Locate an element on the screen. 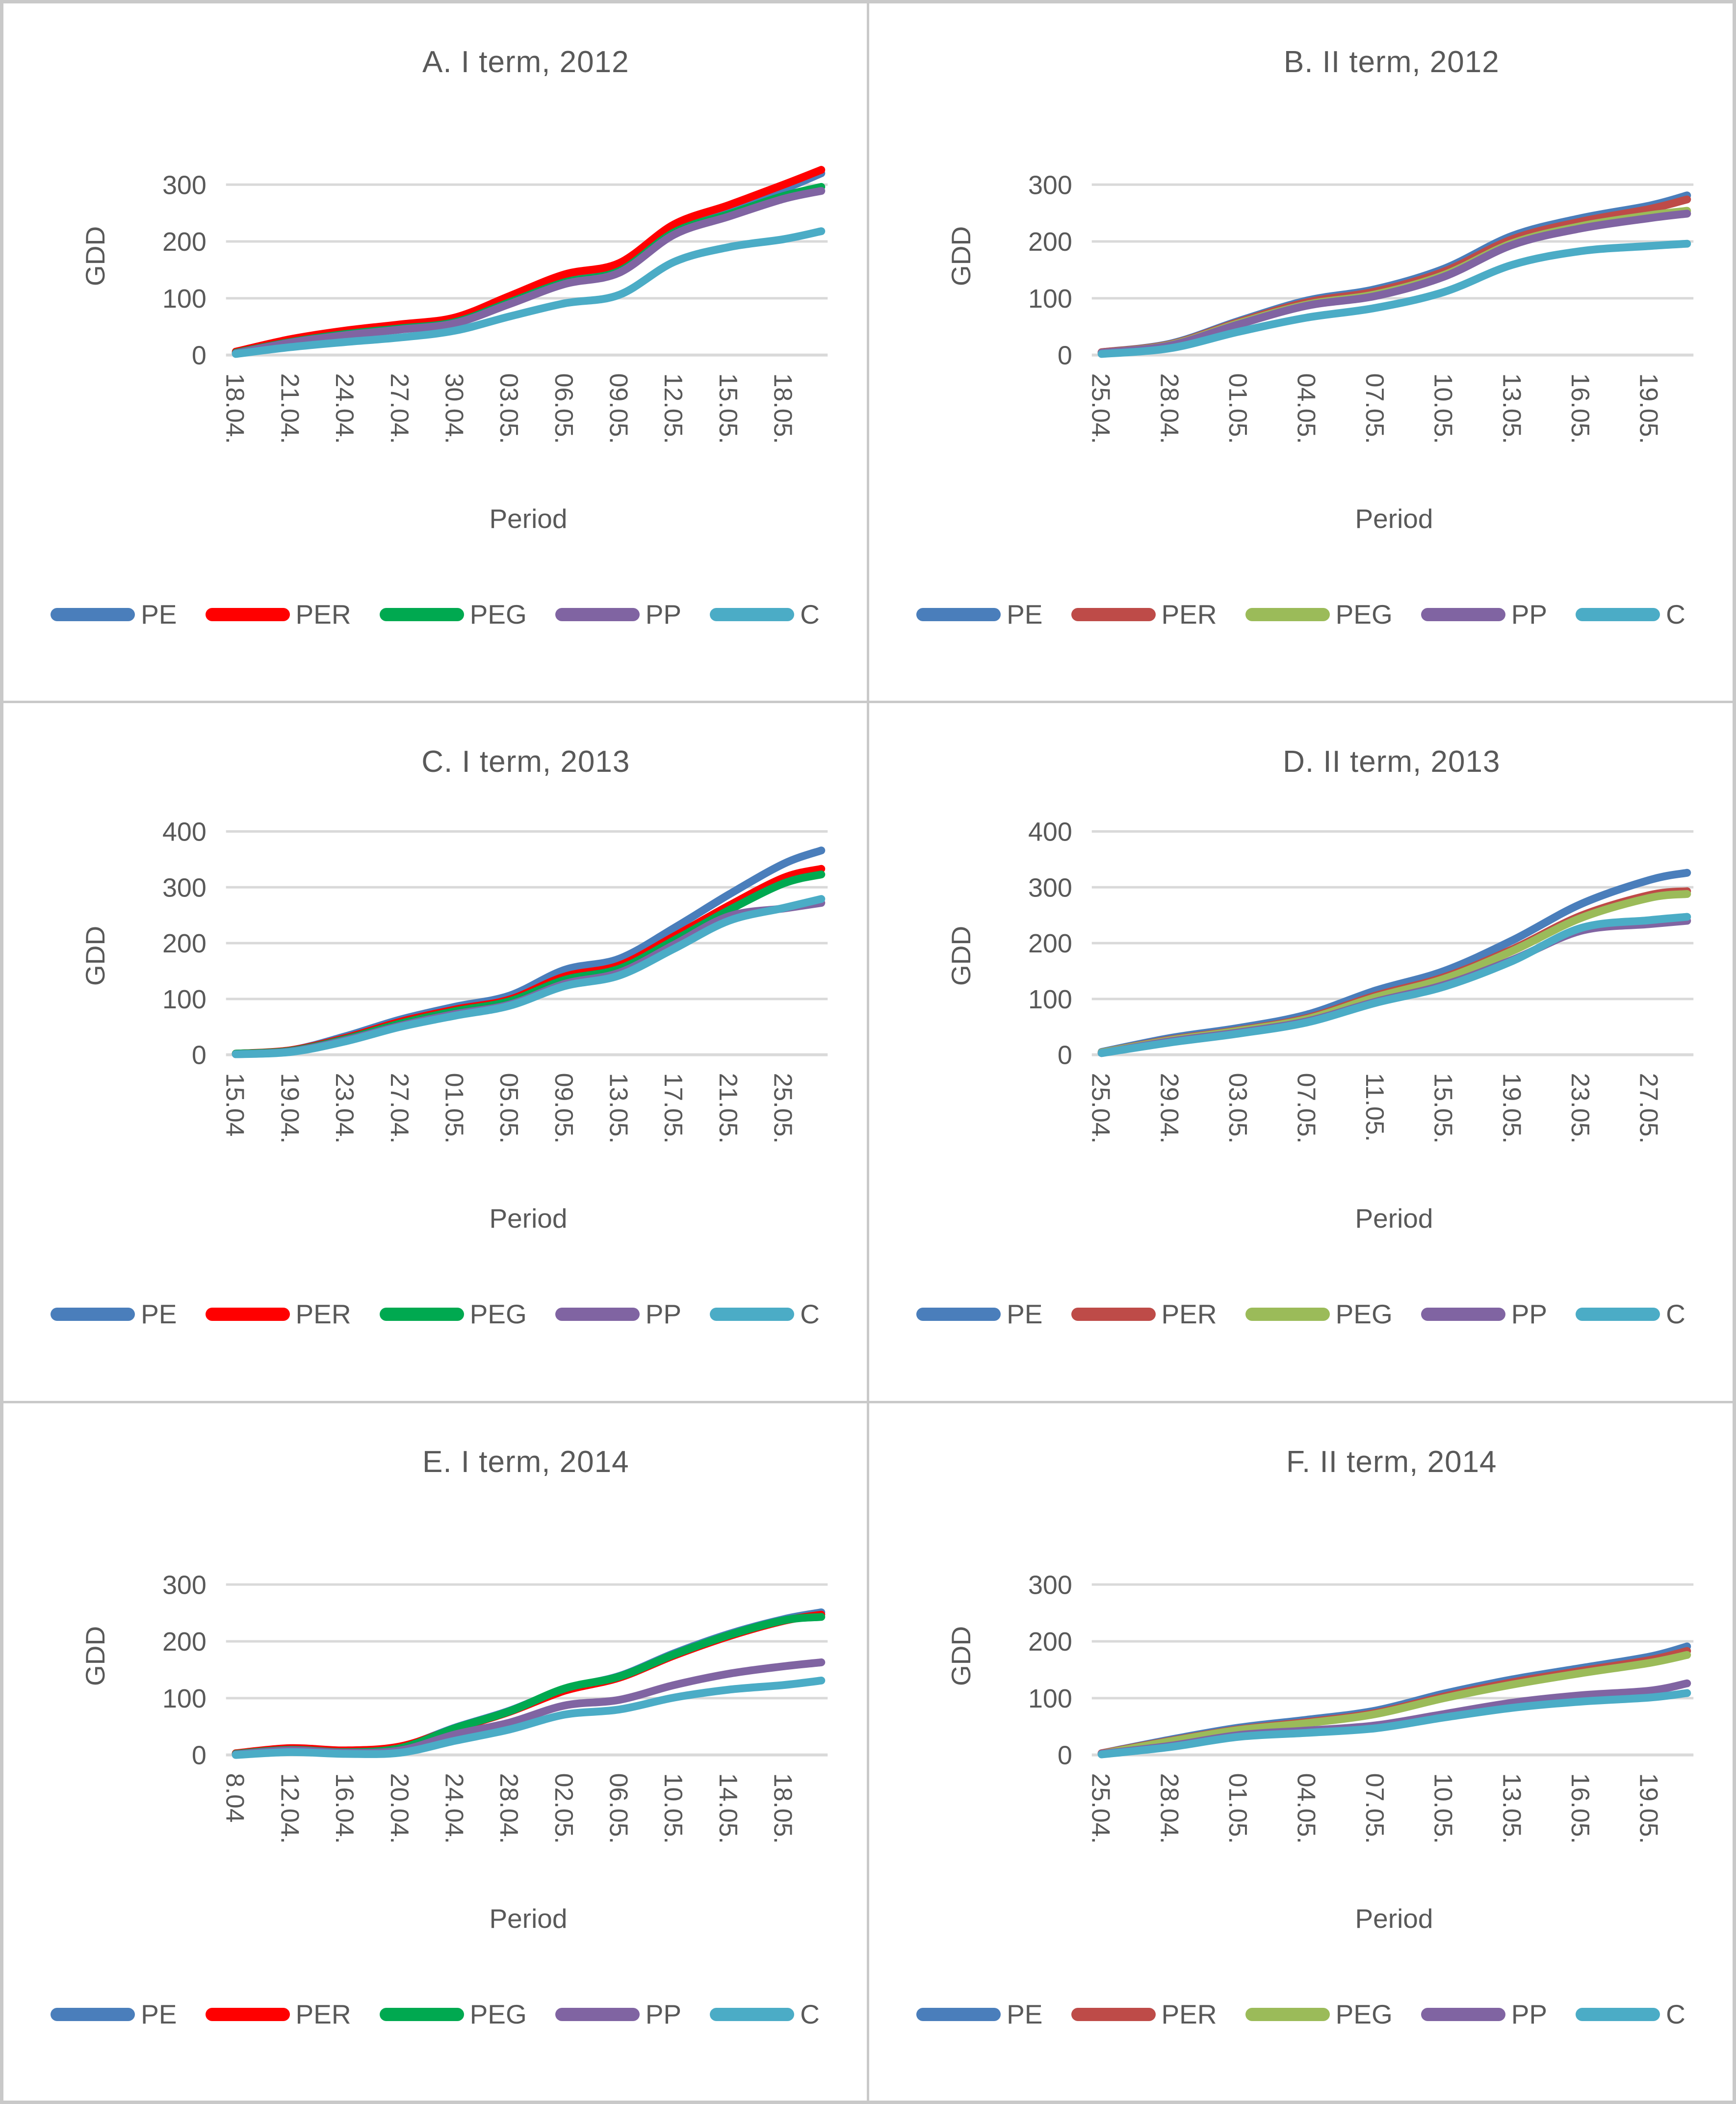 This screenshot has width=1736, height=2104. chart-title: F. II term, 2014 is located at coordinates (1391, 1462).